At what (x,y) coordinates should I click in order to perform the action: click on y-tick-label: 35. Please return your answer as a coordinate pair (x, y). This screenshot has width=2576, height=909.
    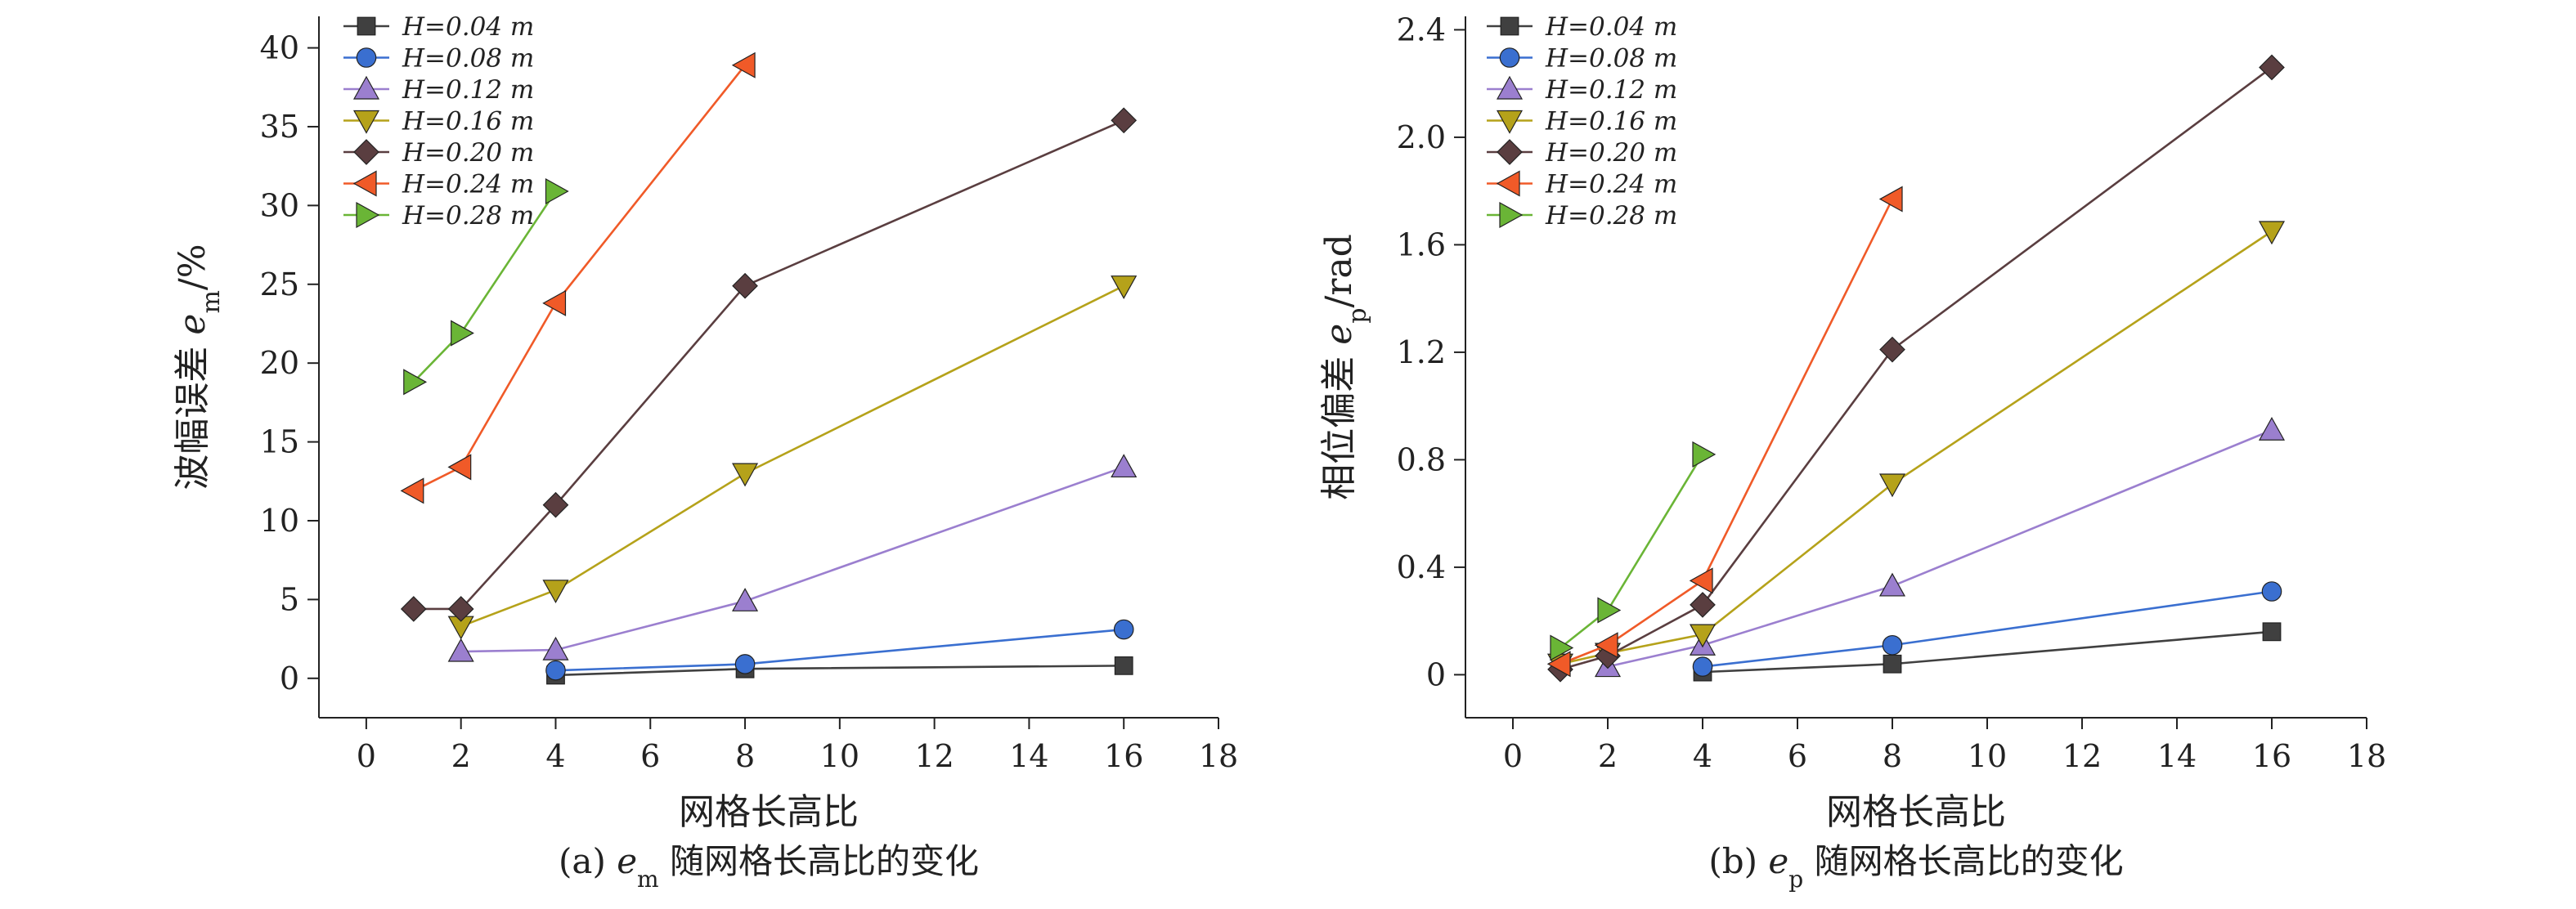
    Looking at the image, I should click on (279, 127).